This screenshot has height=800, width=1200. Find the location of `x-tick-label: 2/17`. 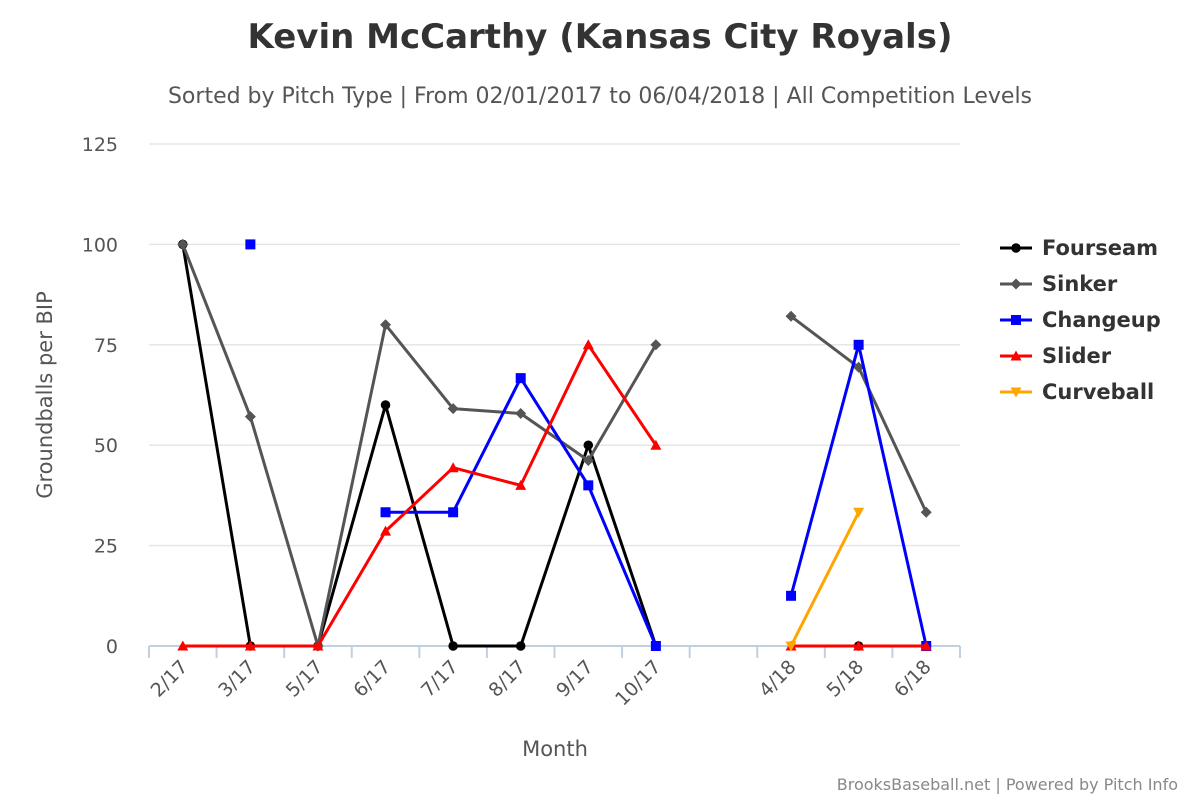

x-tick-label: 2/17 is located at coordinates (170, 679).